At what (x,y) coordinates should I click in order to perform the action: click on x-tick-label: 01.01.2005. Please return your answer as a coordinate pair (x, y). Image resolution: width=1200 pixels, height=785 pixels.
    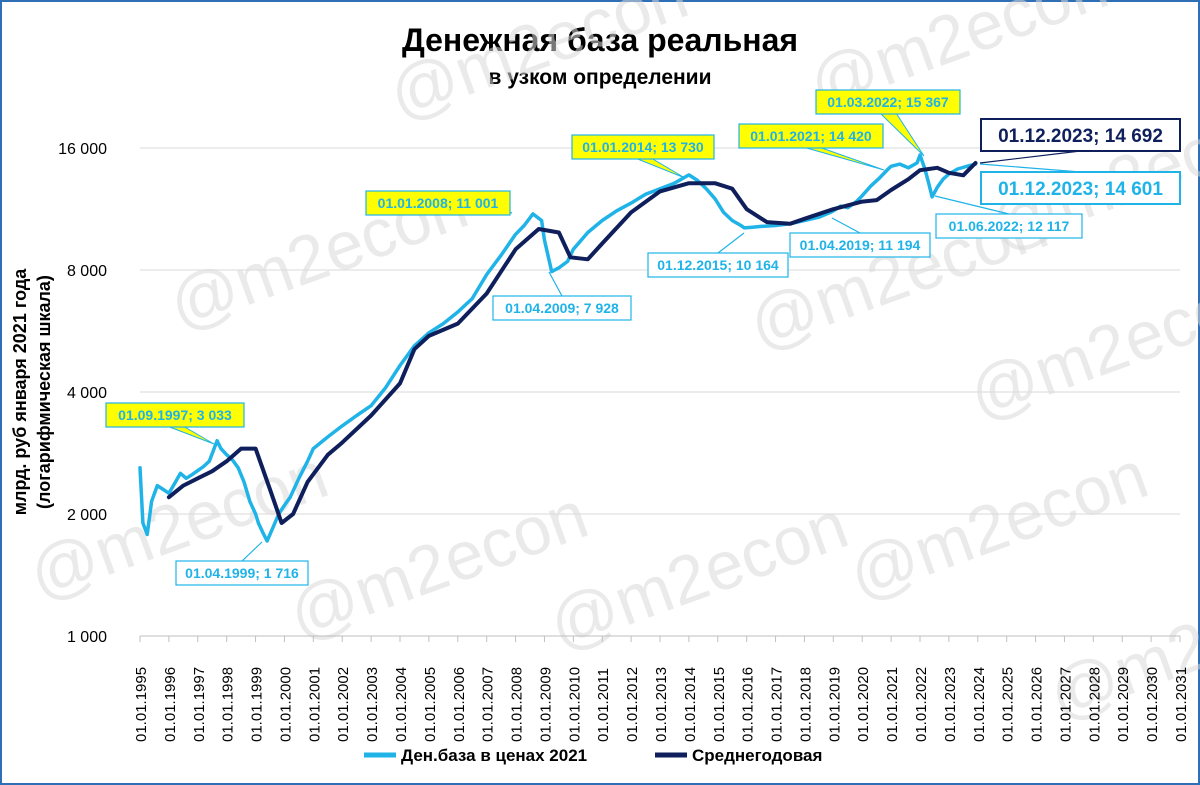
    Looking at the image, I should click on (430, 704).